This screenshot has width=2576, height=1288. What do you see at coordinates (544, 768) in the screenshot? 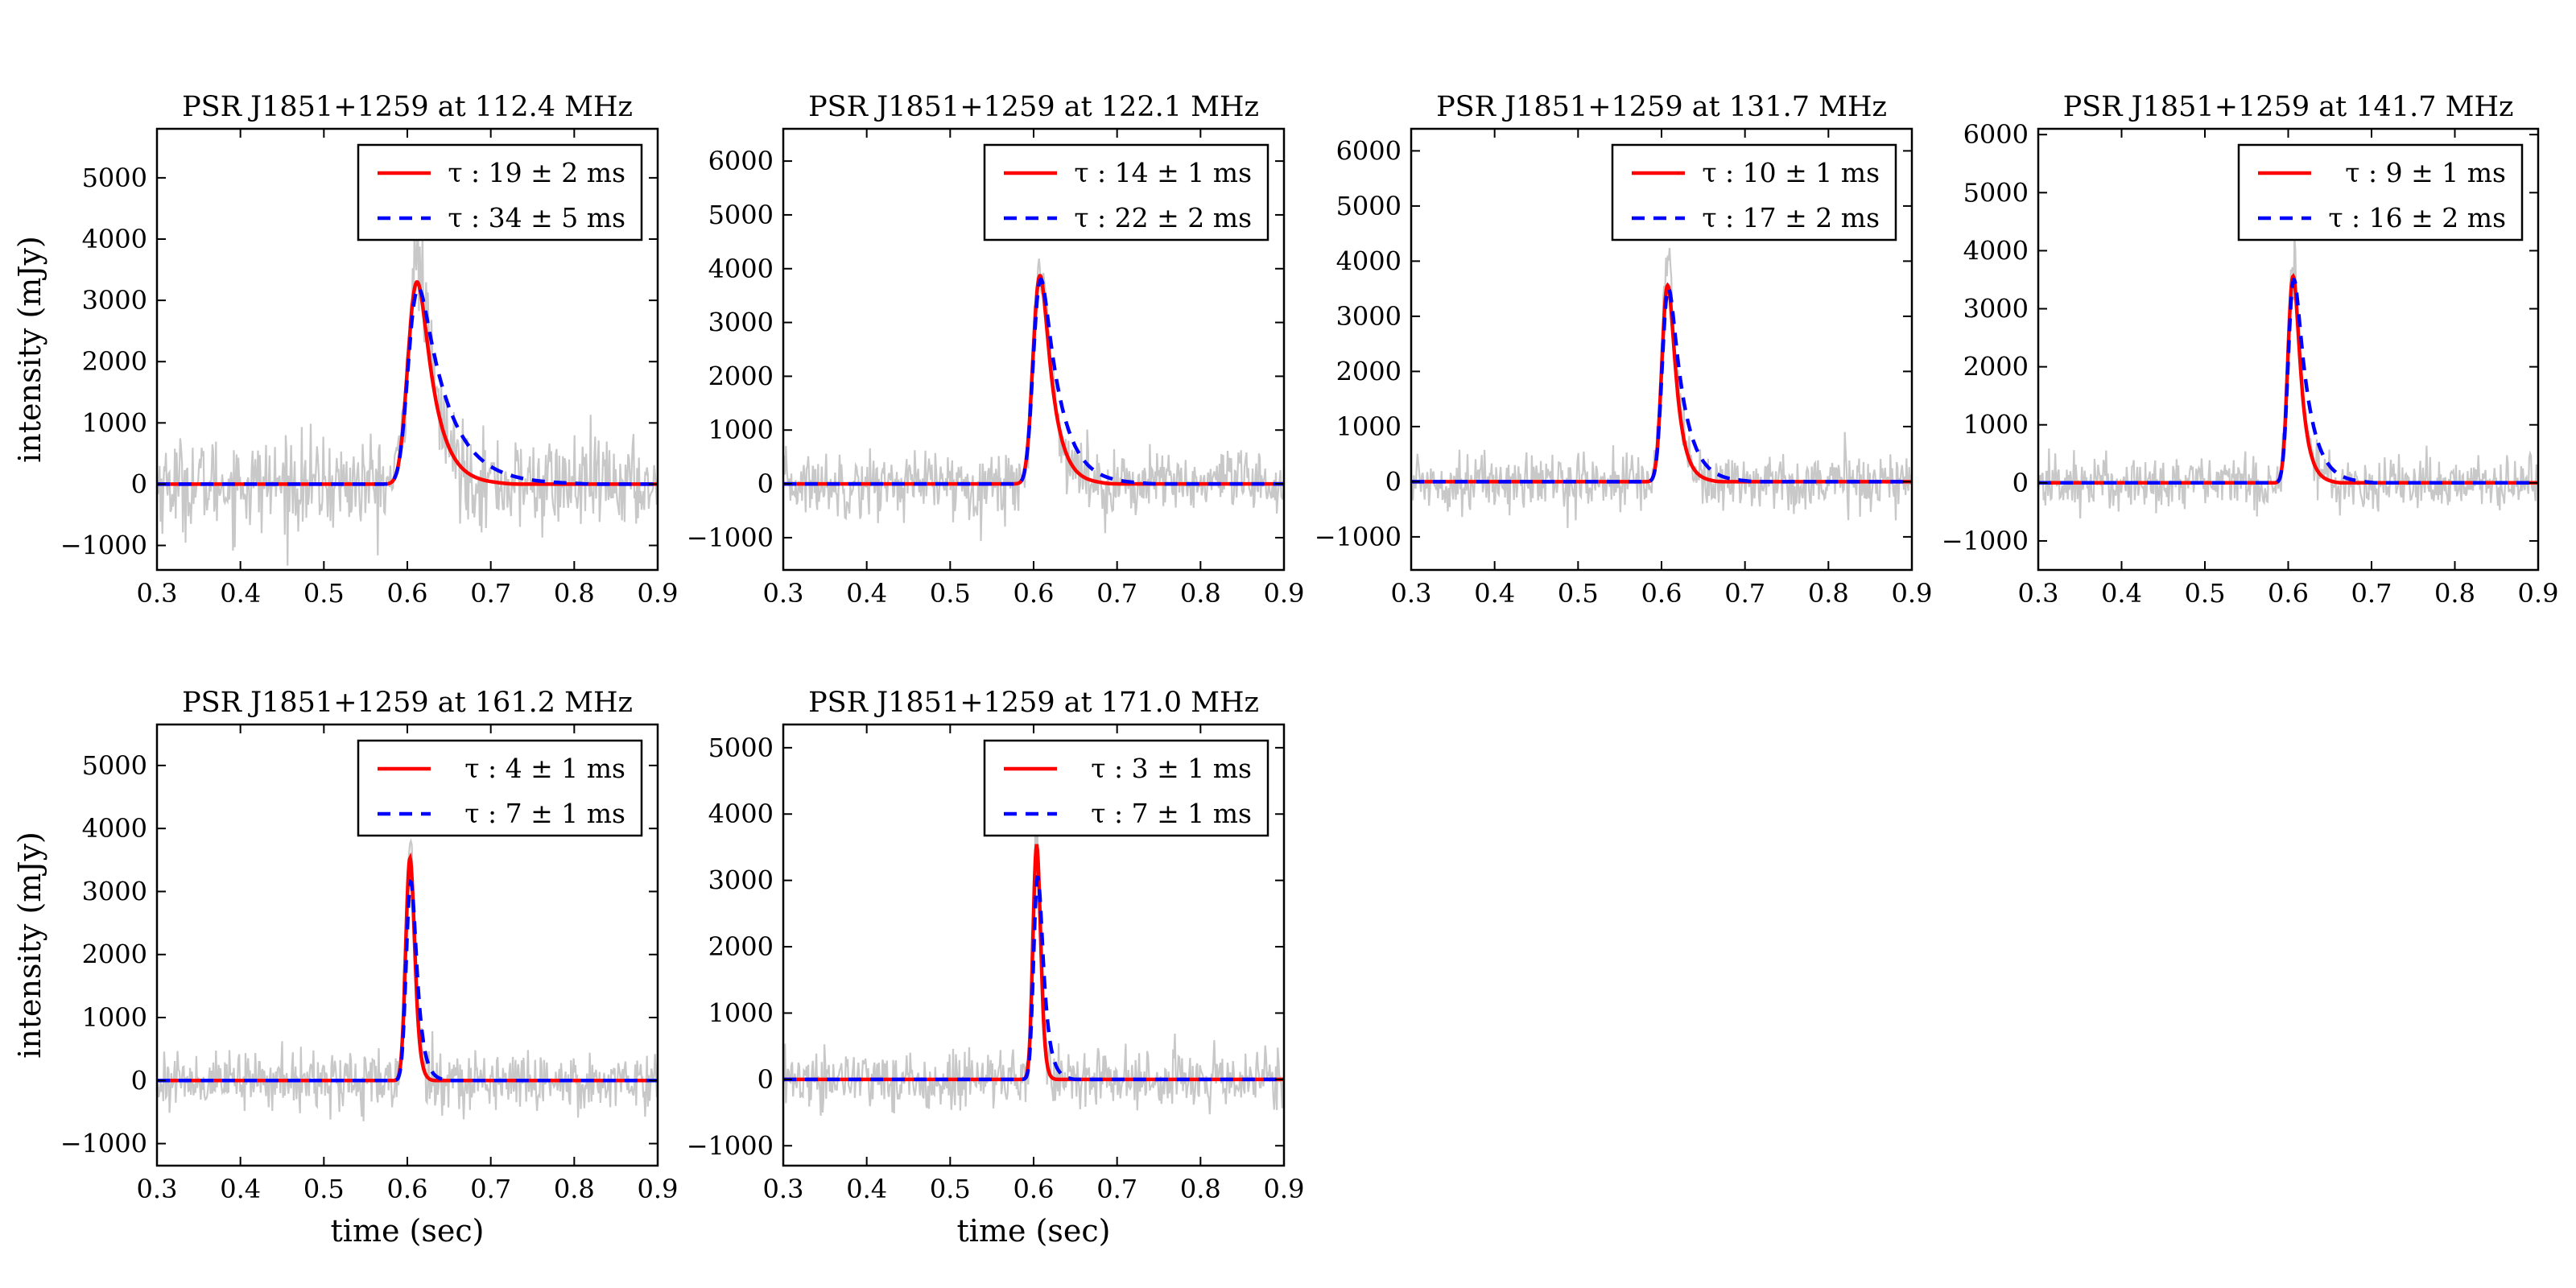
I see `legend-label-fit-1: τ : 4 ± 1 ms` at bounding box center [544, 768].